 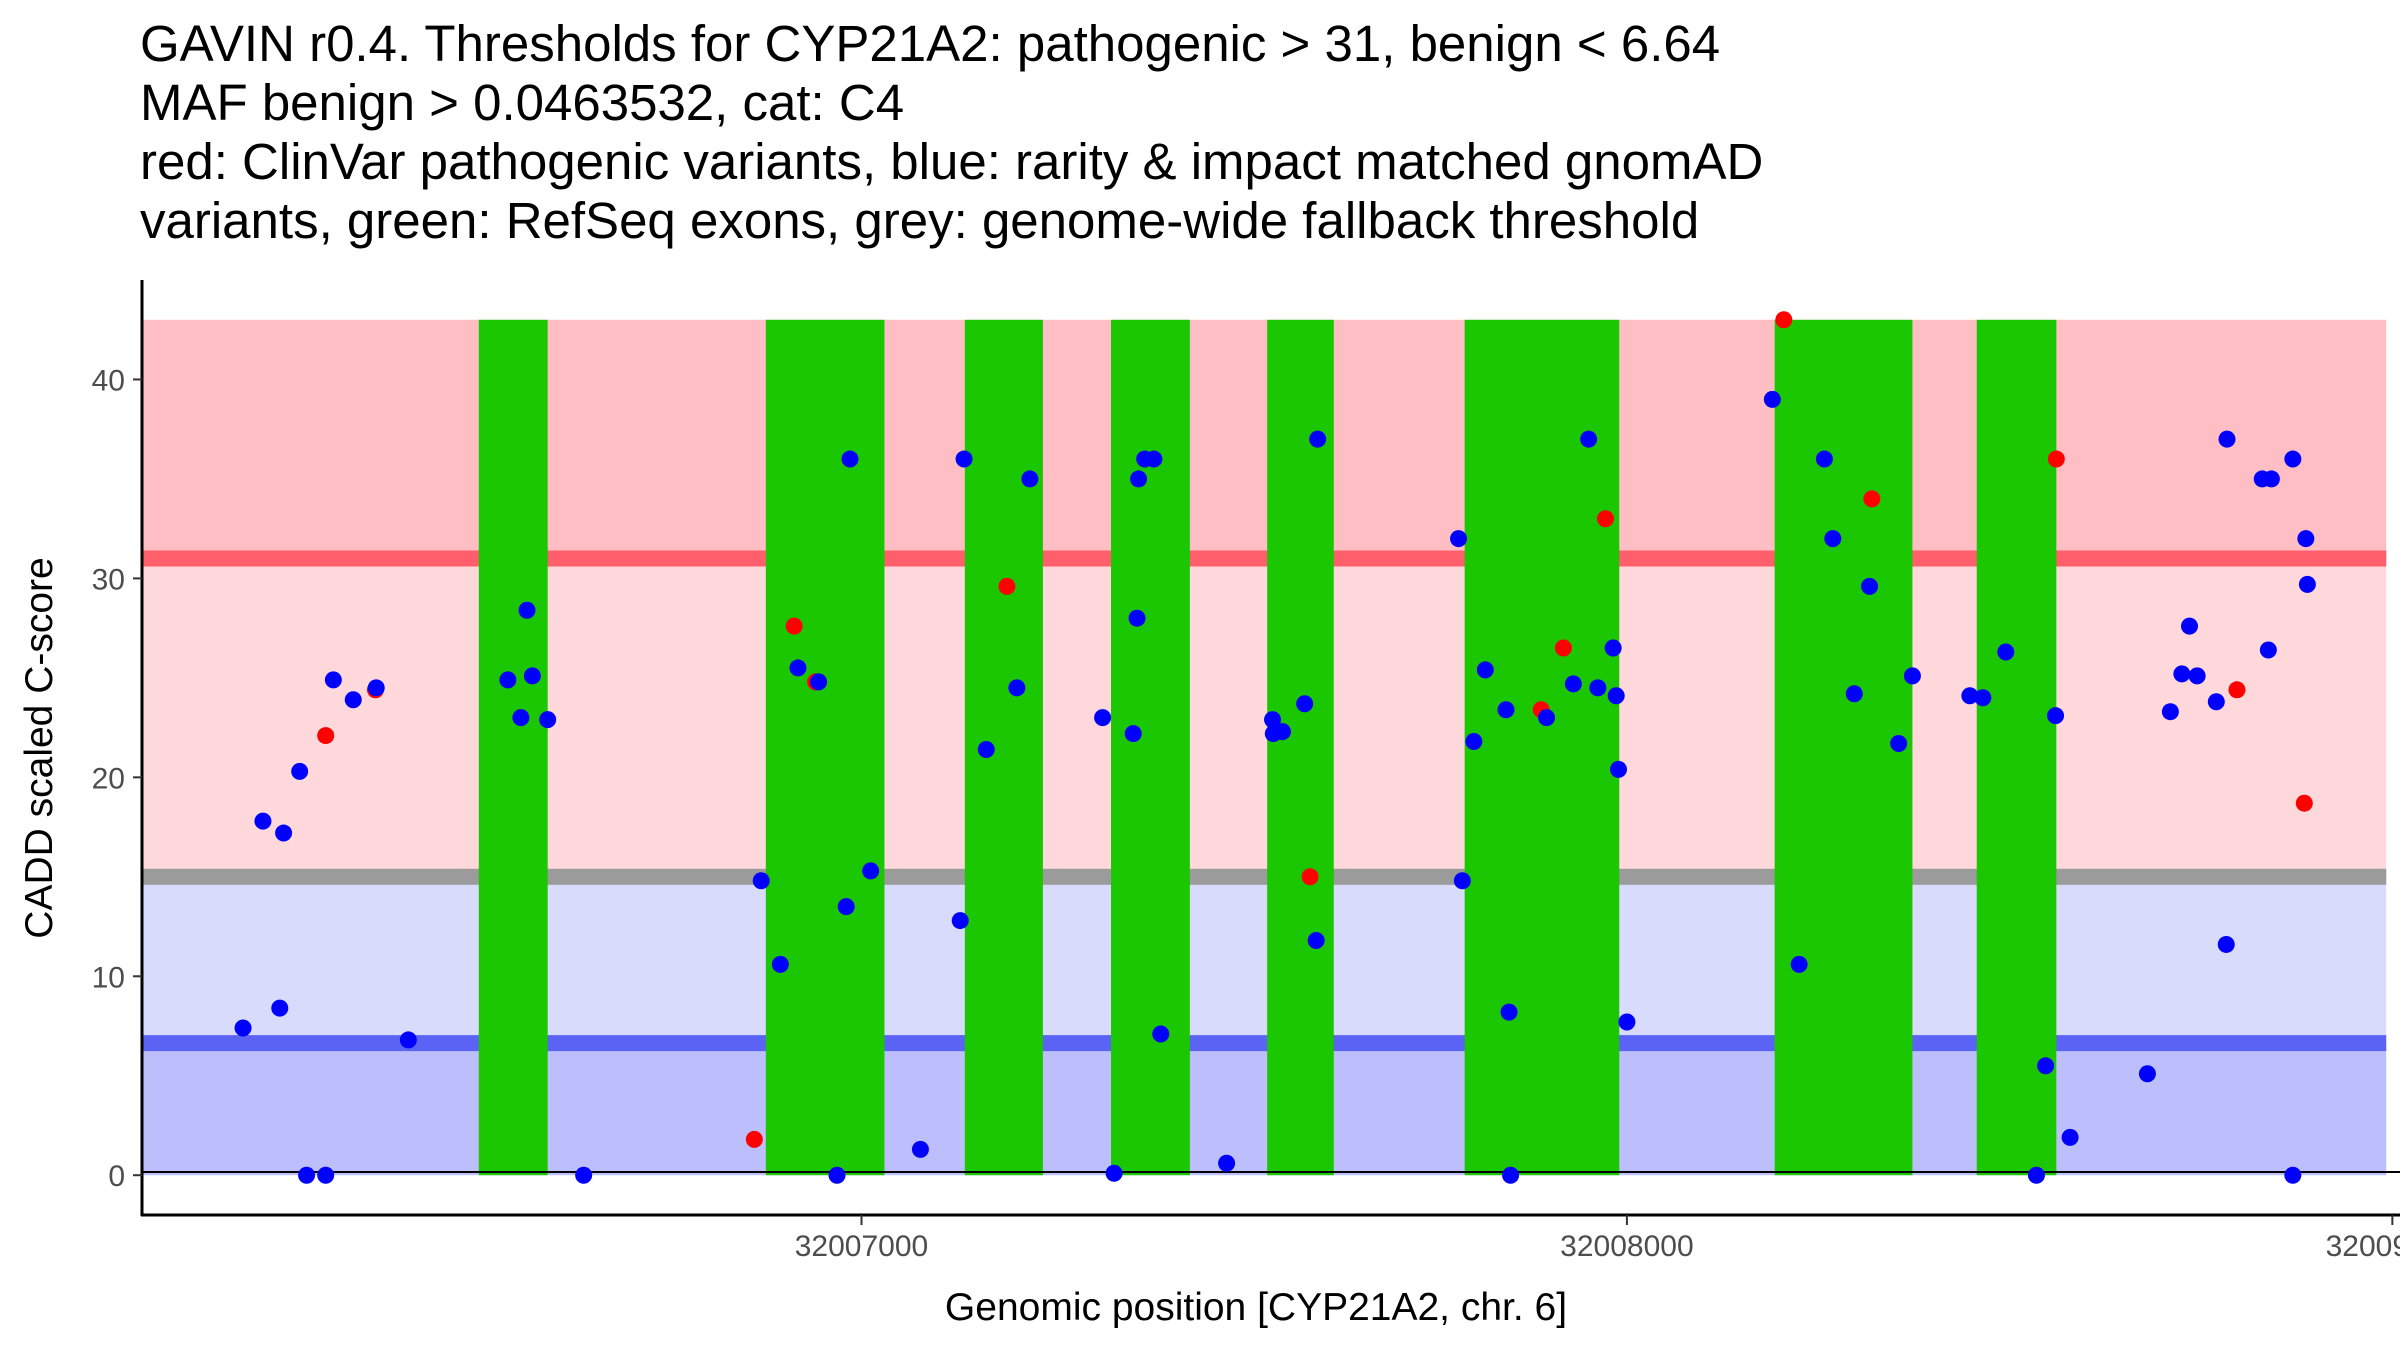 What do you see at coordinates (1626, 1246) in the screenshot?
I see `x-tick-label: 32008000` at bounding box center [1626, 1246].